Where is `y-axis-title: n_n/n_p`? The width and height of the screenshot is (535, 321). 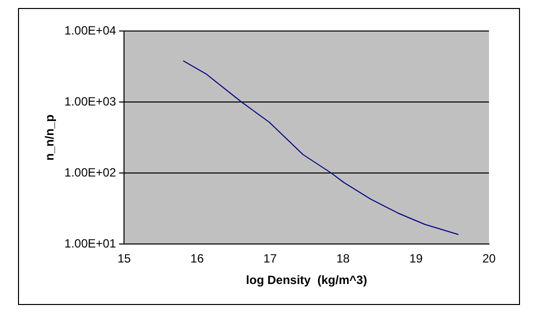 y-axis-title: n_n/n_p is located at coordinates (49, 137).